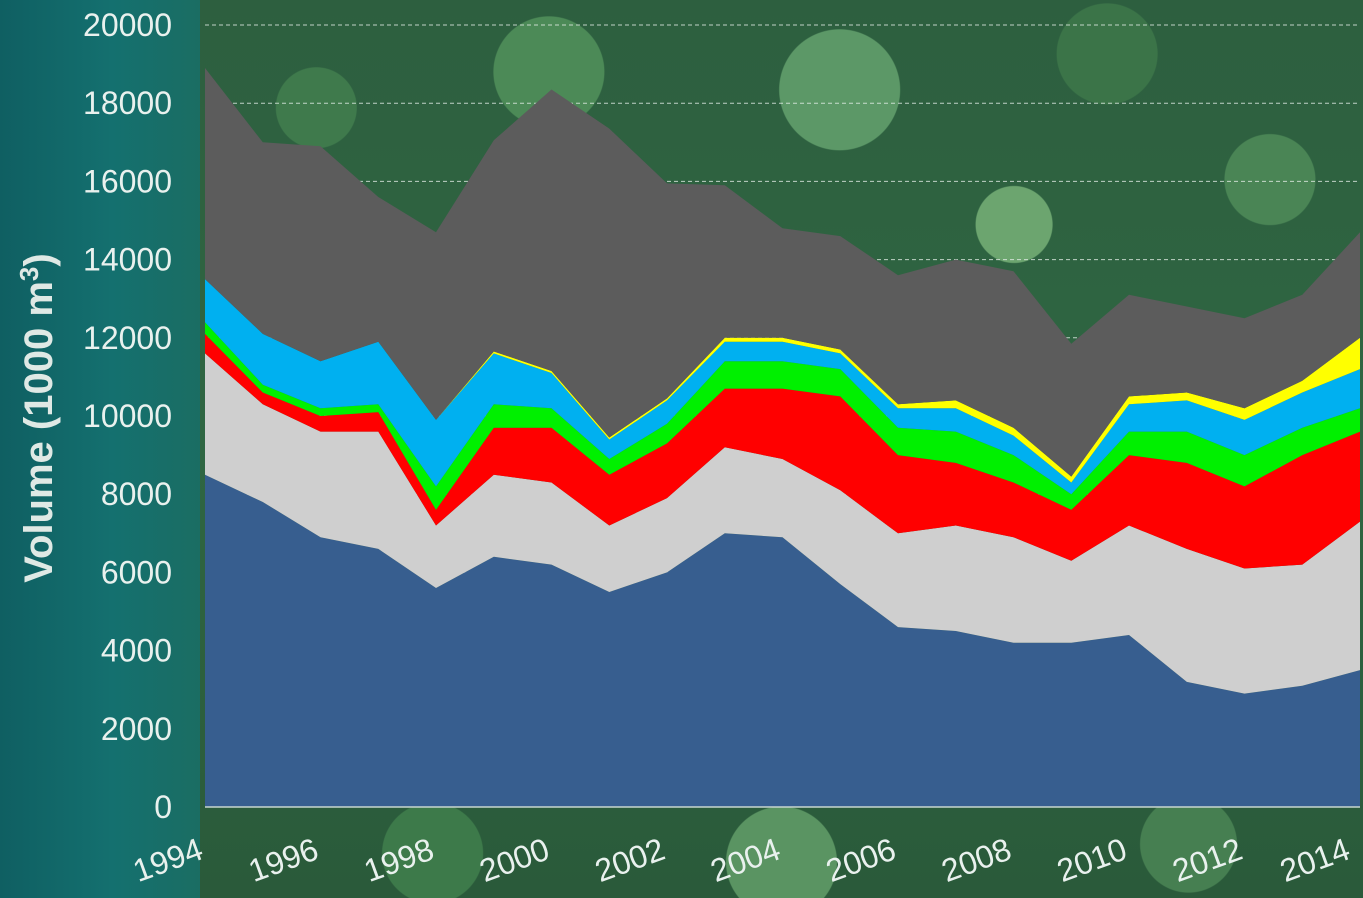 Image resolution: width=1363 pixels, height=898 pixels. What do you see at coordinates (860, 860) in the screenshot?
I see `x-tick-label: 2006` at bounding box center [860, 860].